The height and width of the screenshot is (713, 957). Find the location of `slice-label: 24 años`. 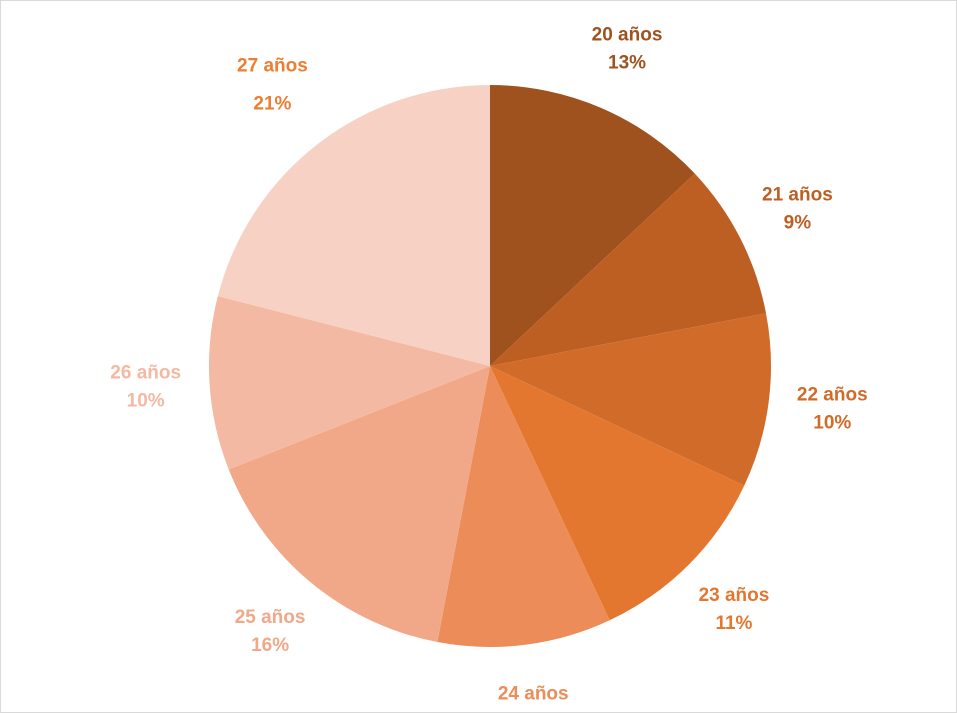

slice-label: 24 años is located at coordinates (533, 693).